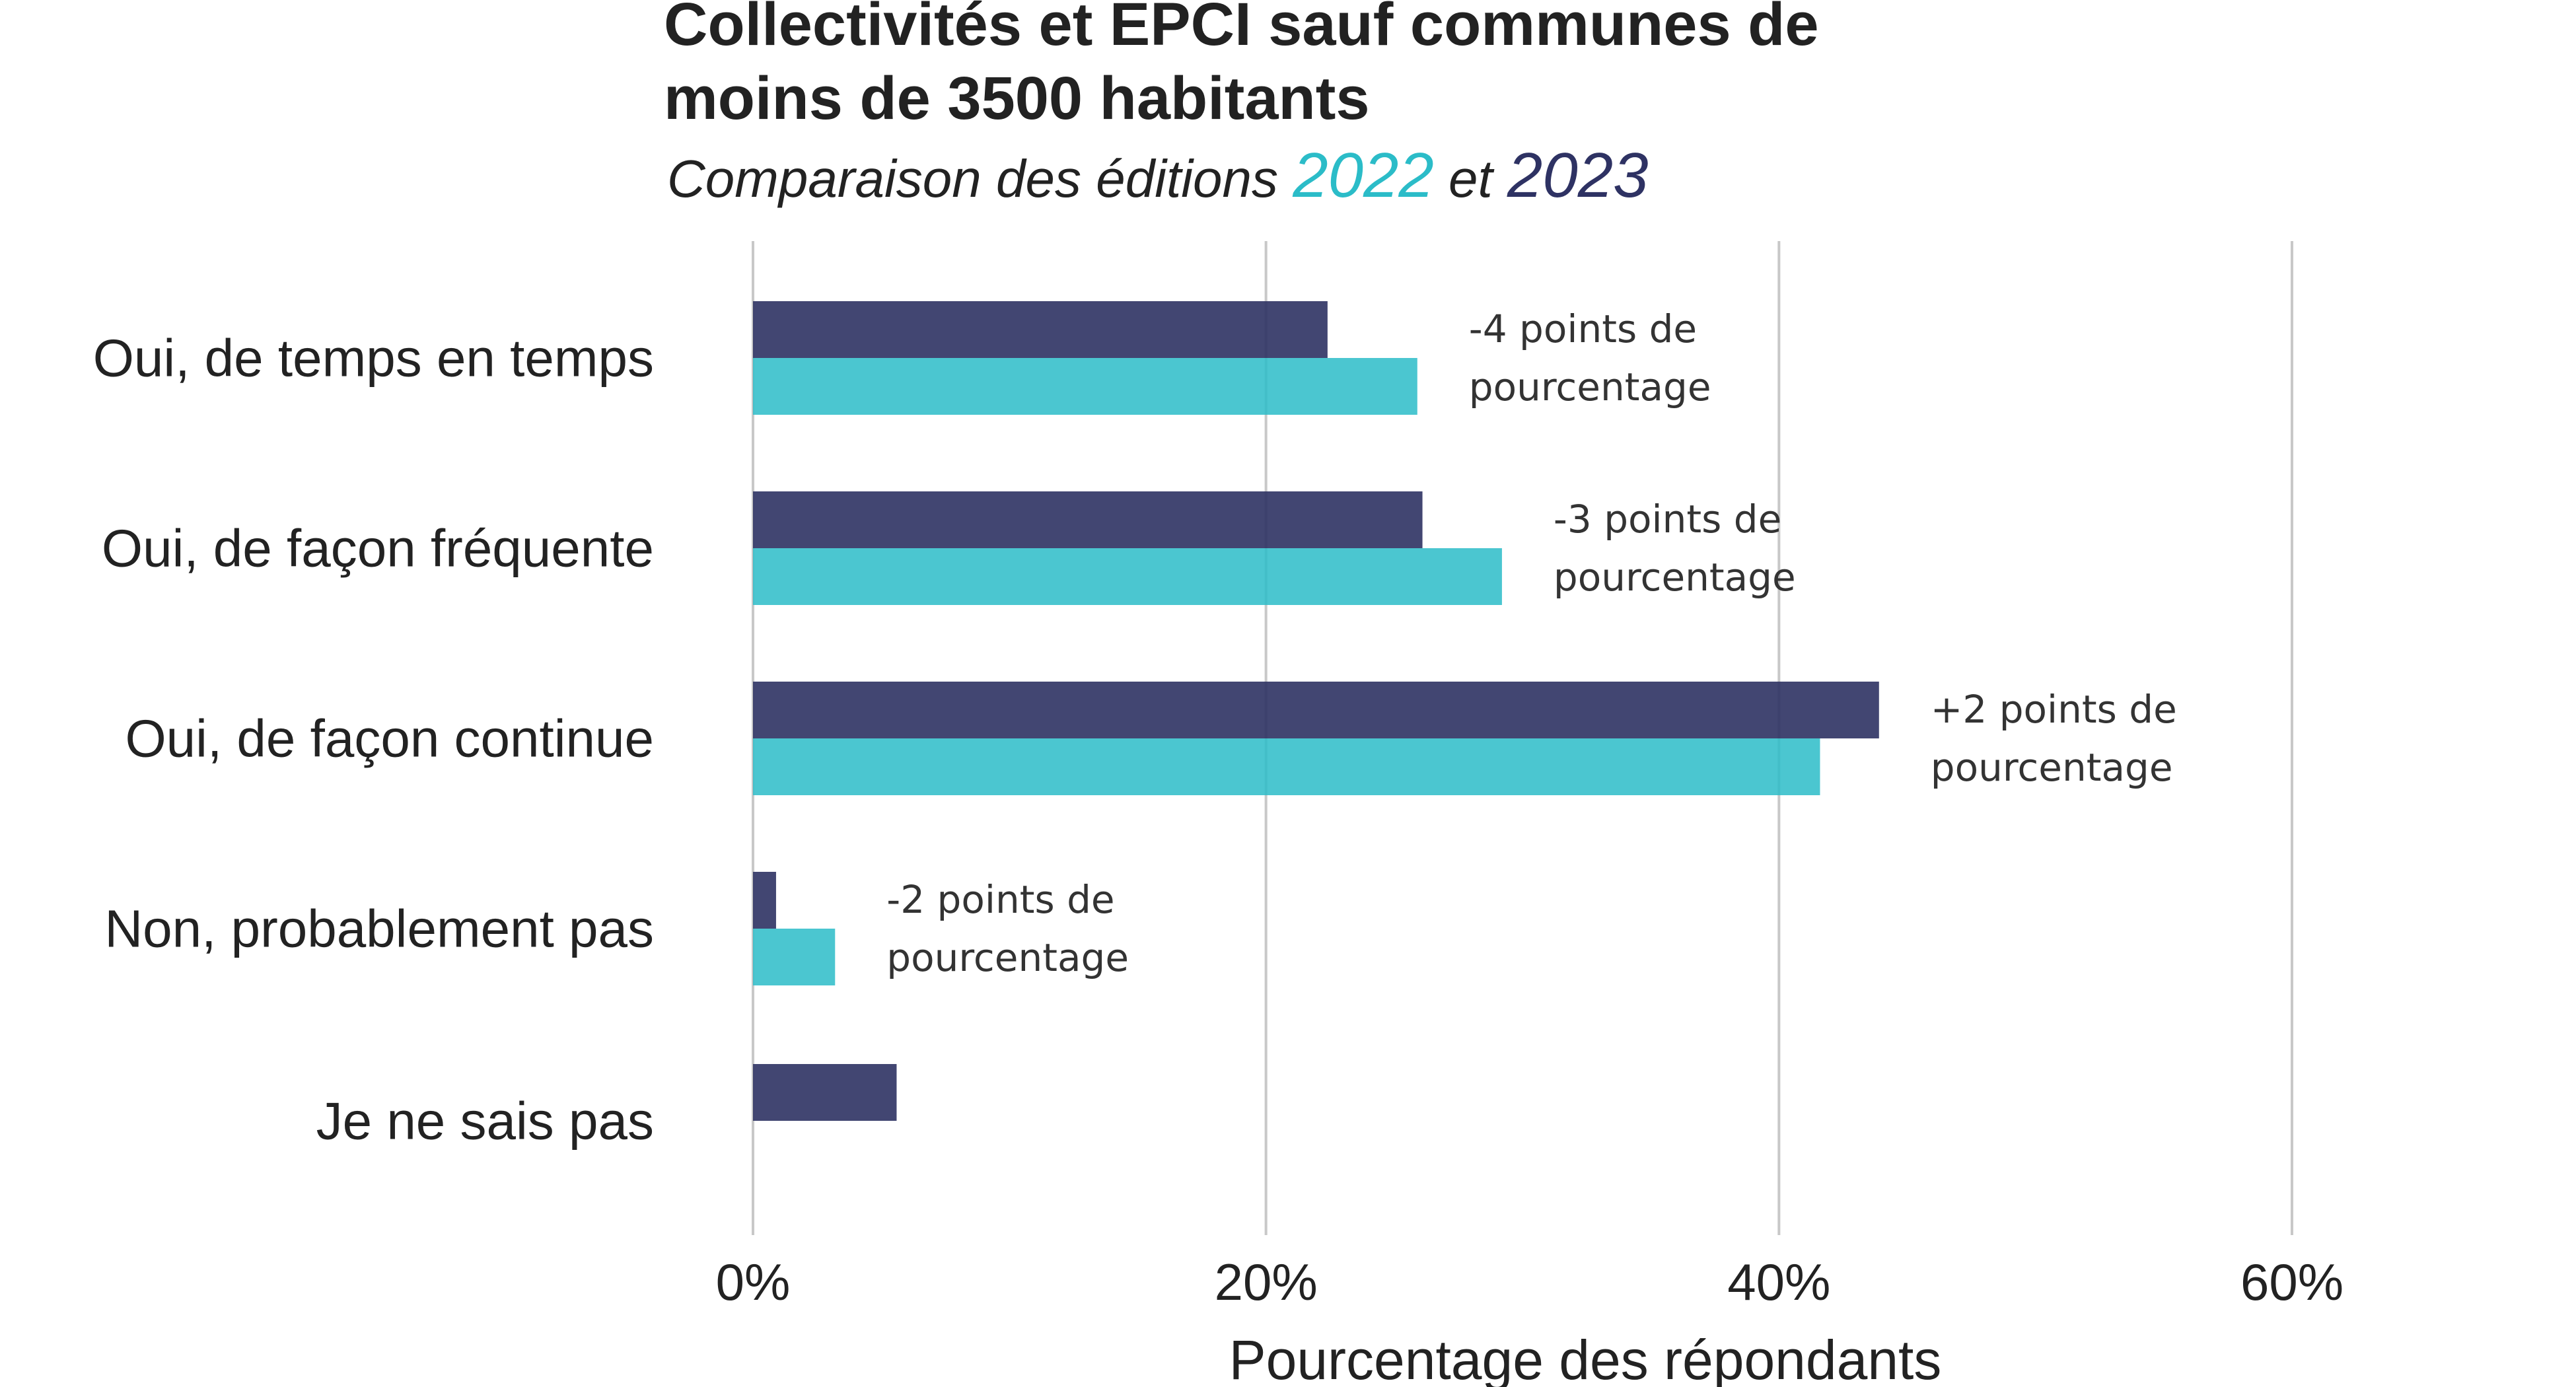  I want to click on x-tick-label: 20%, so click(1266, 1282).